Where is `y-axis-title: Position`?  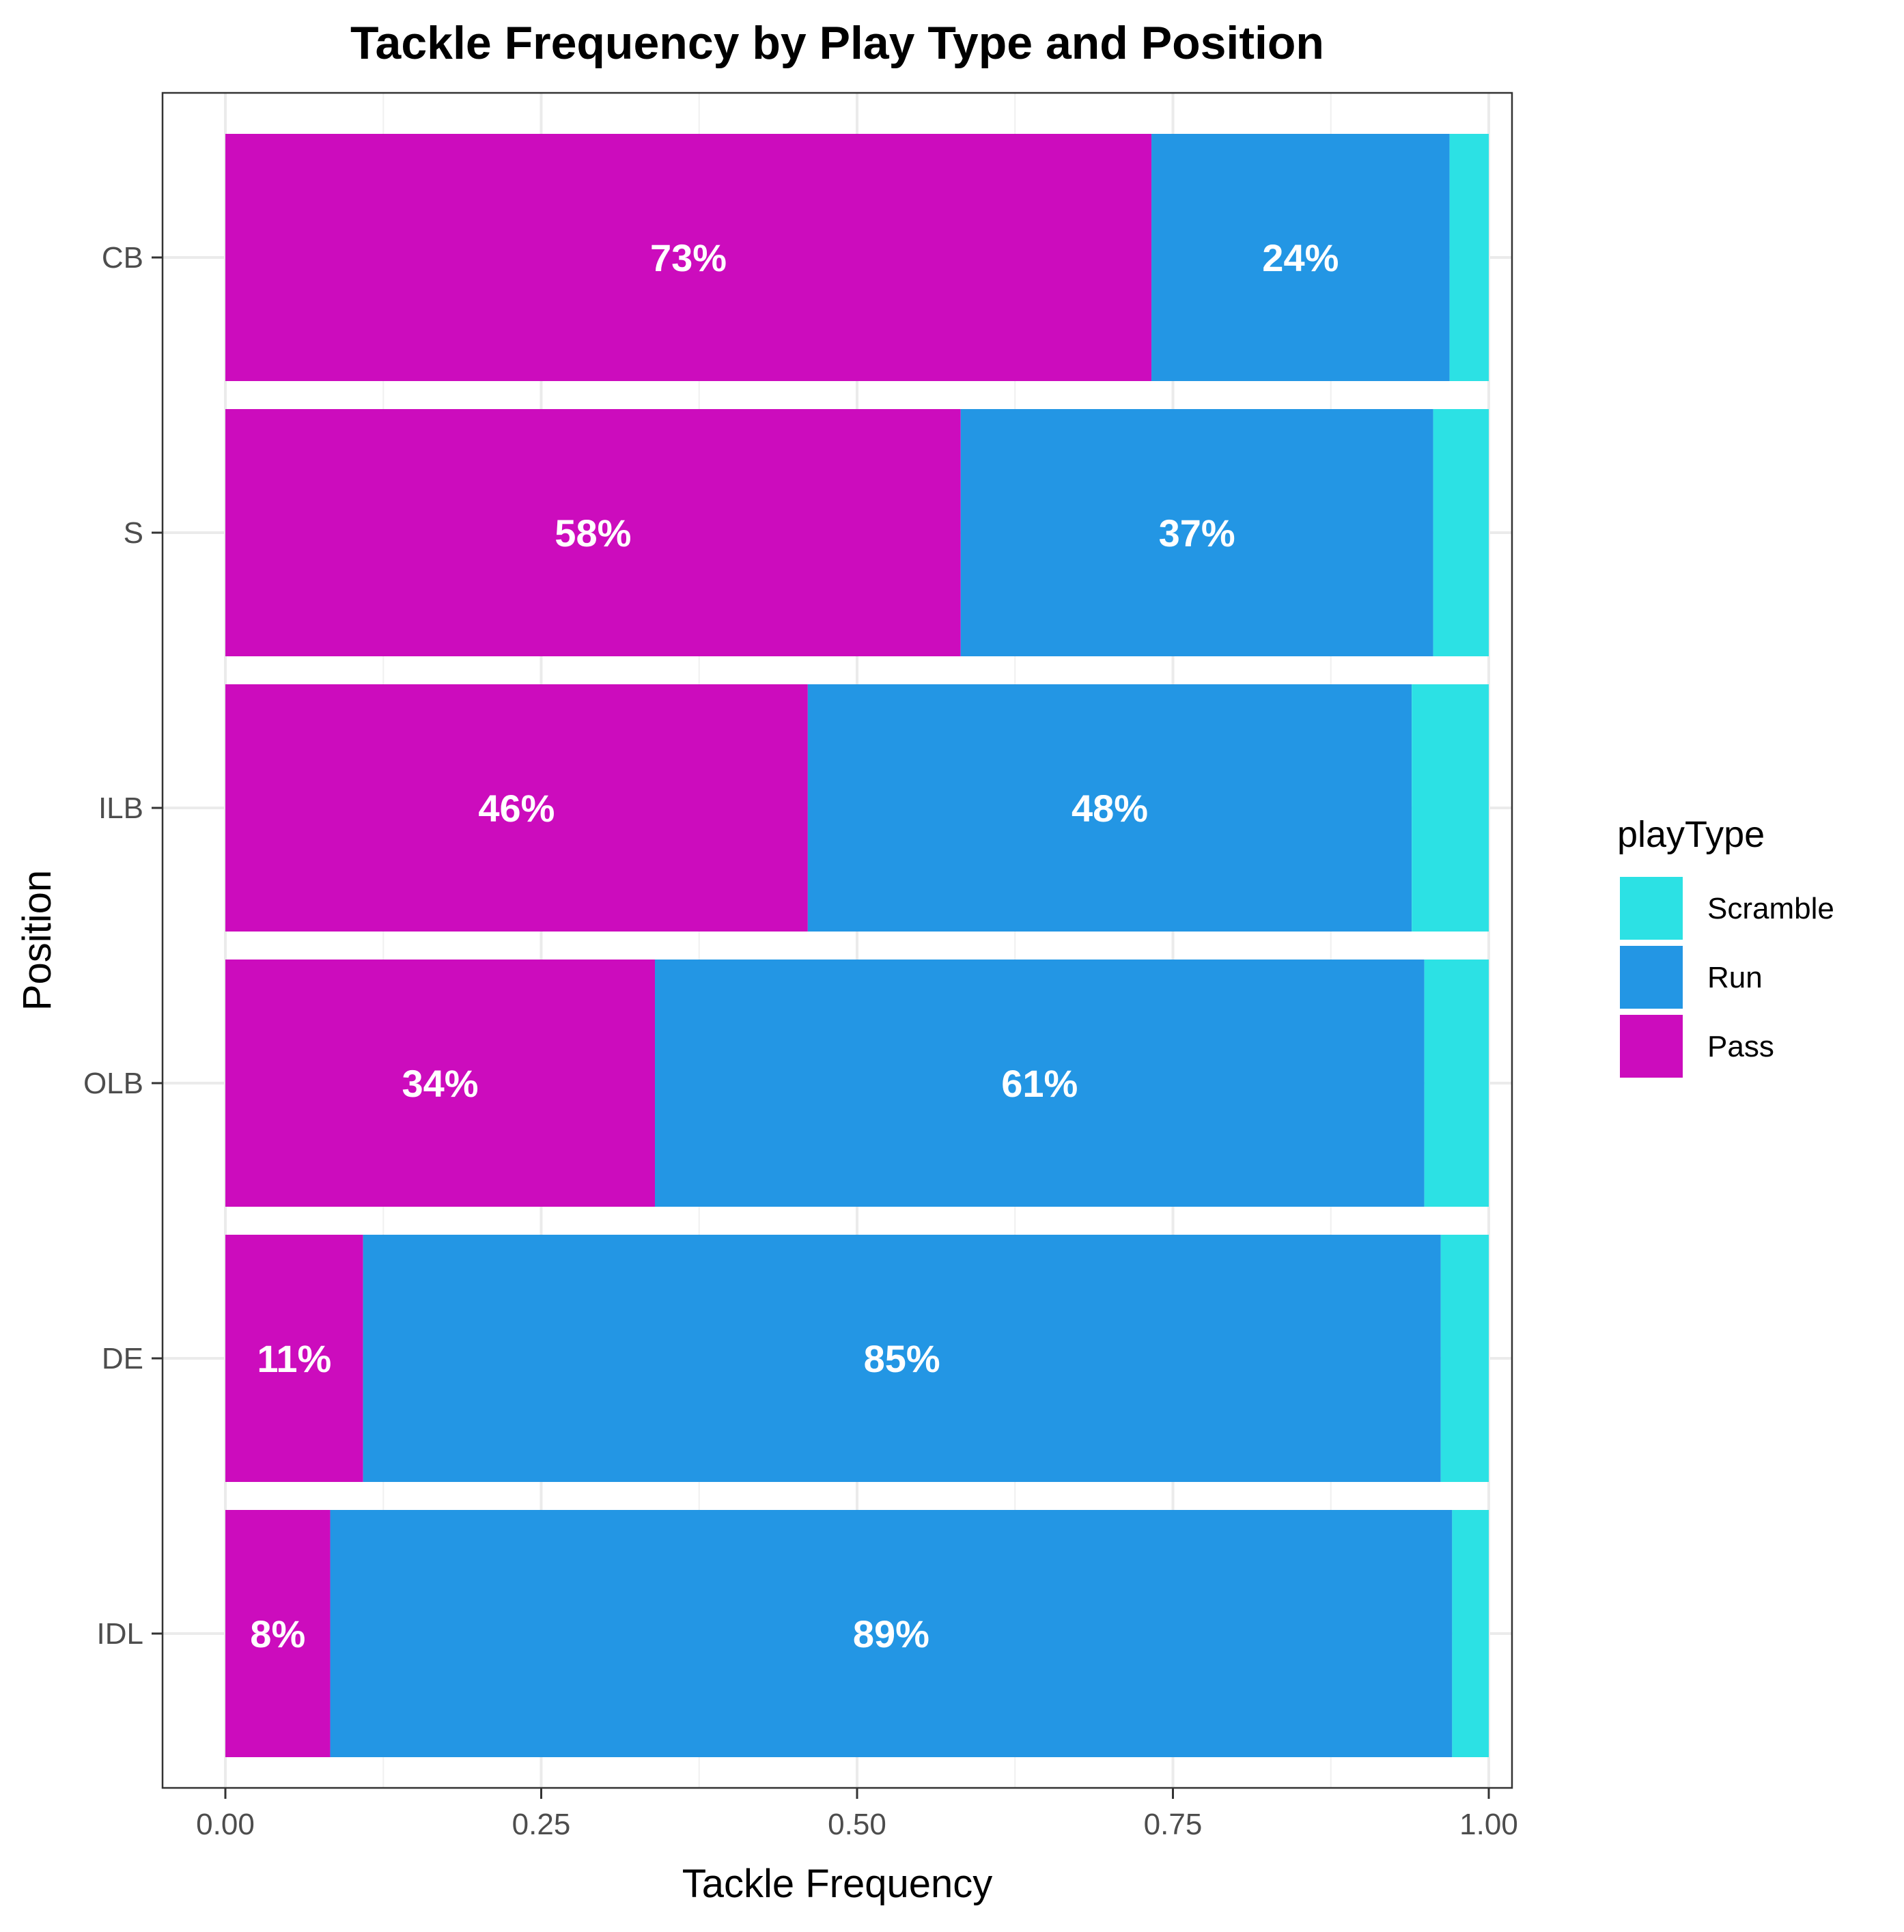
y-axis-title: Position is located at coordinates (37, 940).